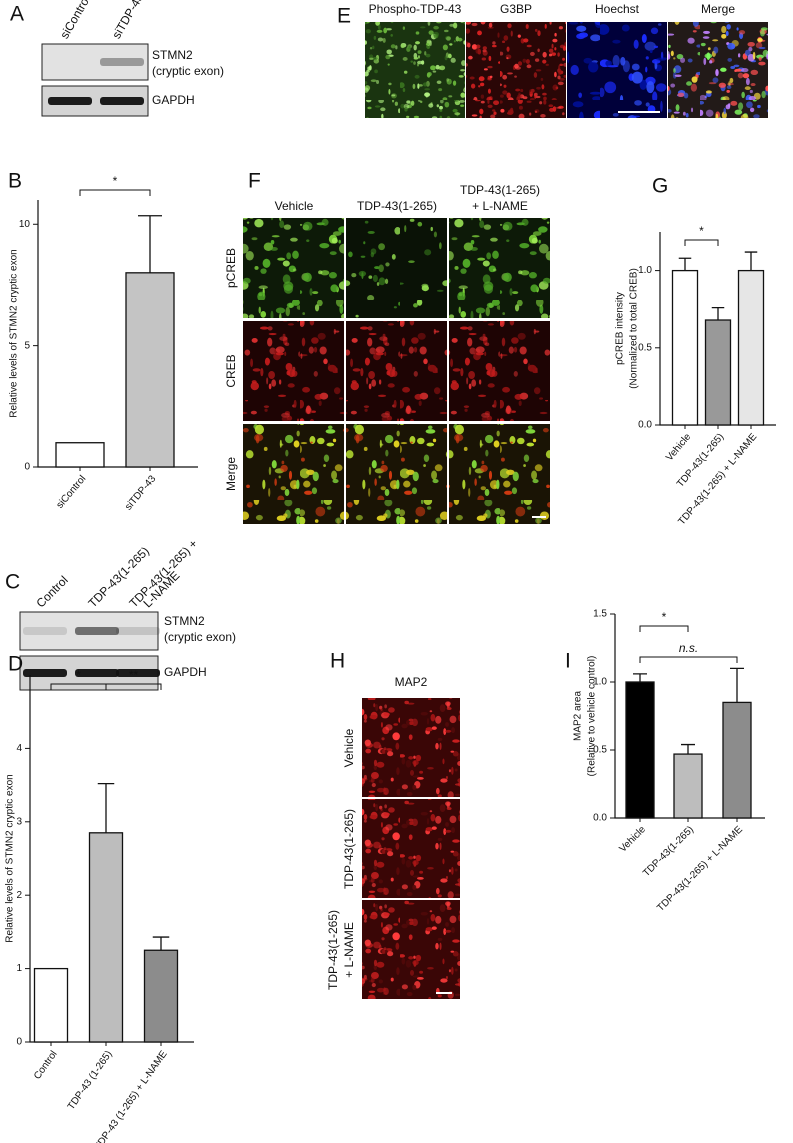 The width and height of the screenshot is (793, 1143). Describe the element at coordinates (19, 821) in the screenshot. I see `y-tick-label: 3` at that location.